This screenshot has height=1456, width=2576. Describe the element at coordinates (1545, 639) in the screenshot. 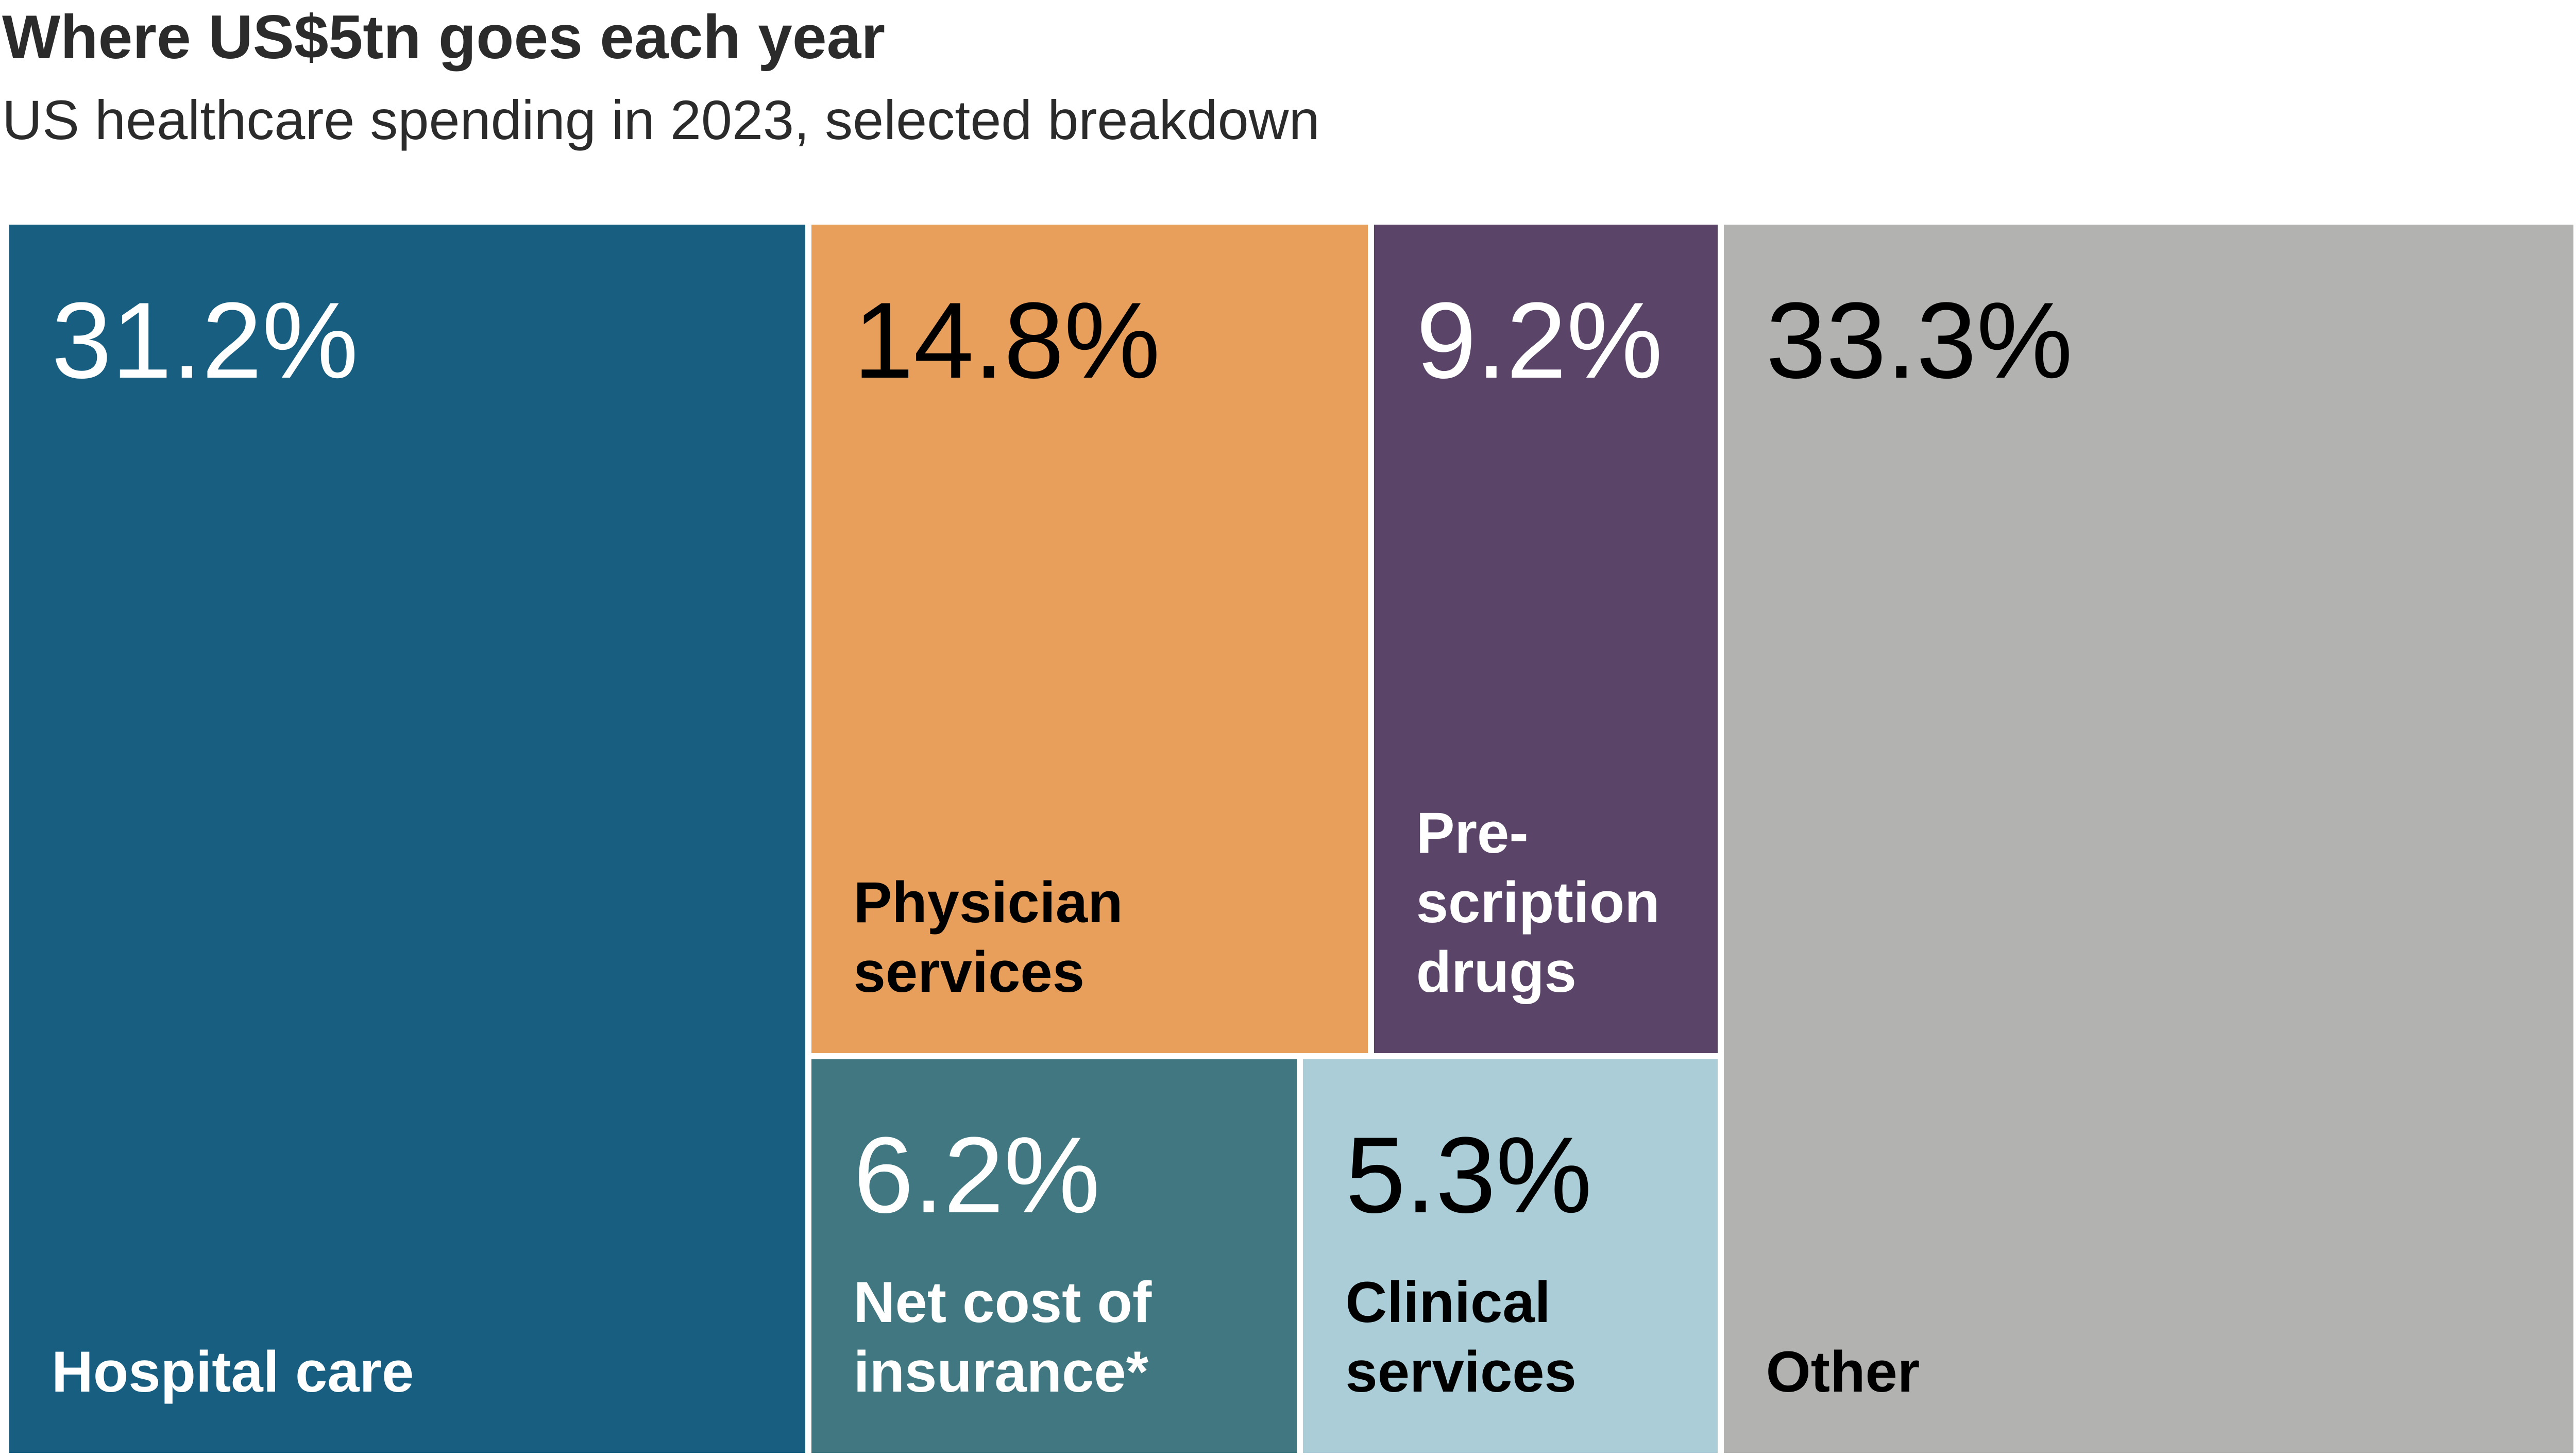

I see `treemap-tile-rx: 9.2% Pre- scription drugs` at that location.